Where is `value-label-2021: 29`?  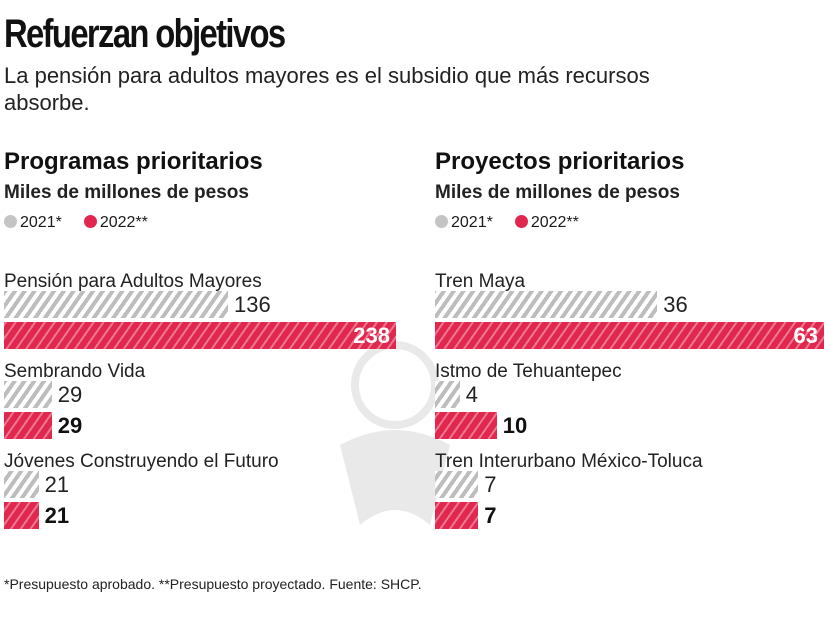
value-label-2021: 29 is located at coordinates (70, 394).